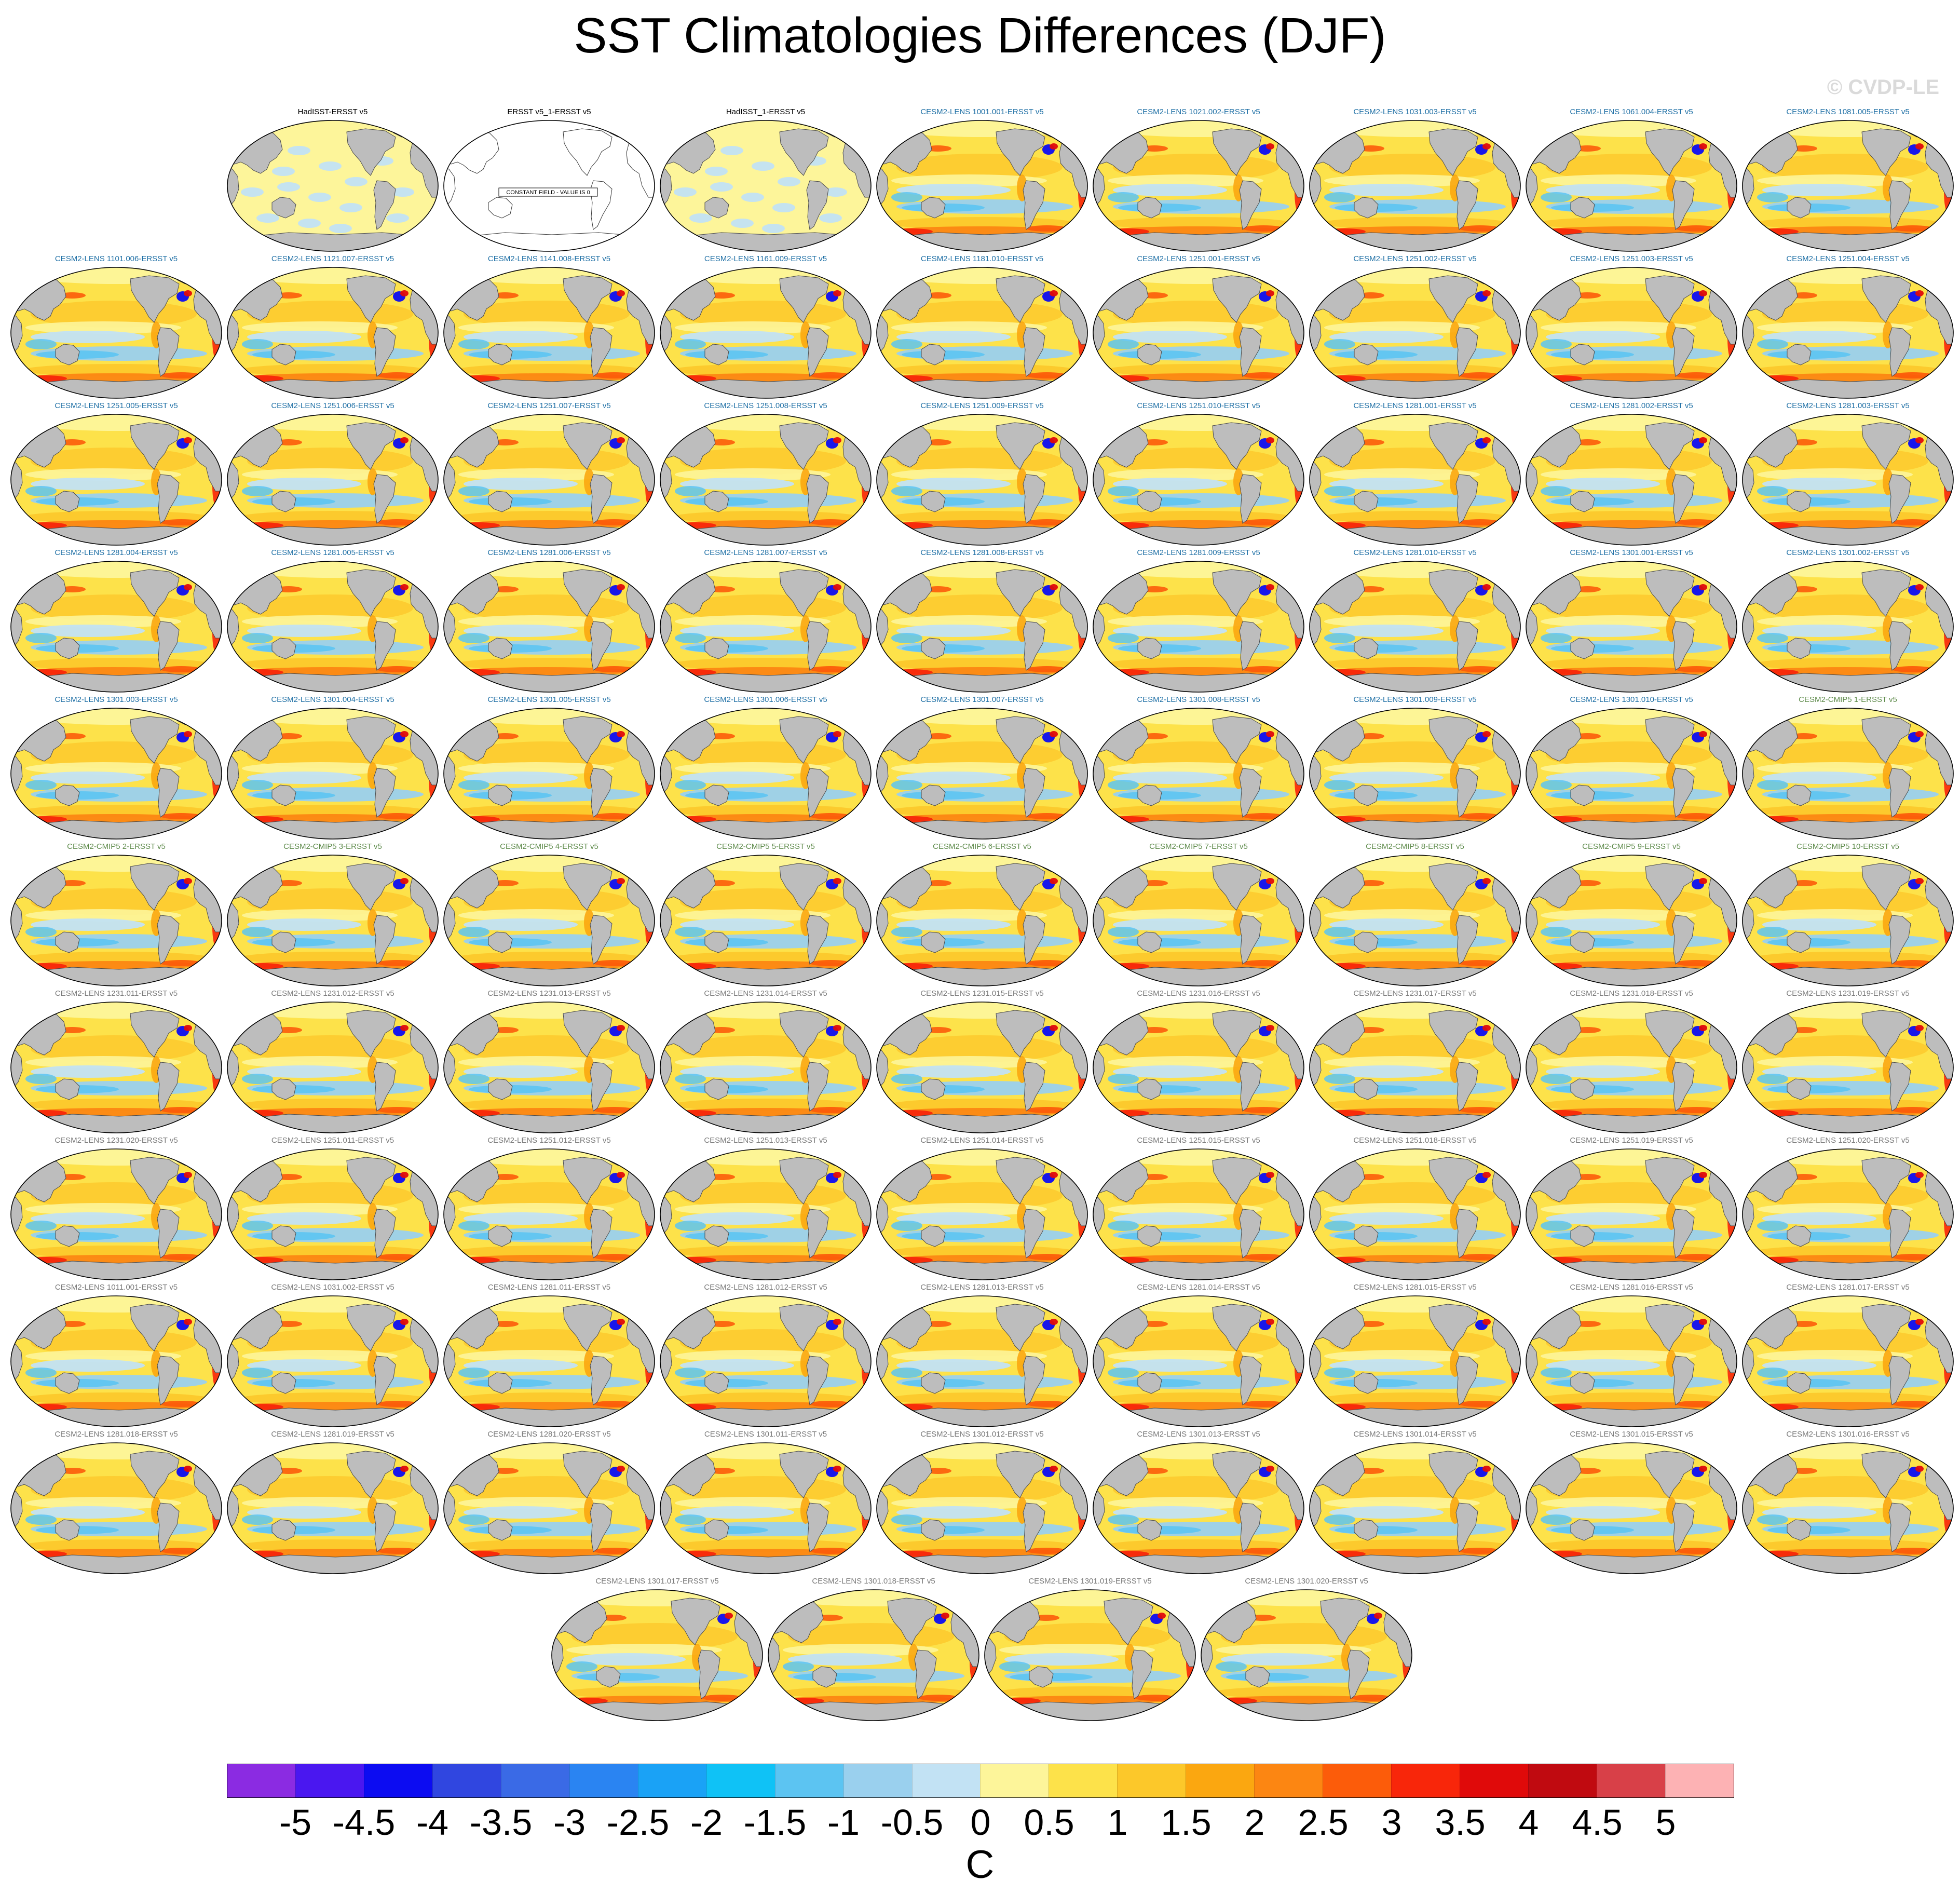 Image resolution: width=1960 pixels, height=1894 pixels. What do you see at coordinates (1848, 1140) in the screenshot?
I see `panel-title: CESM2-LENS 1251.020-ERSST v5` at bounding box center [1848, 1140].